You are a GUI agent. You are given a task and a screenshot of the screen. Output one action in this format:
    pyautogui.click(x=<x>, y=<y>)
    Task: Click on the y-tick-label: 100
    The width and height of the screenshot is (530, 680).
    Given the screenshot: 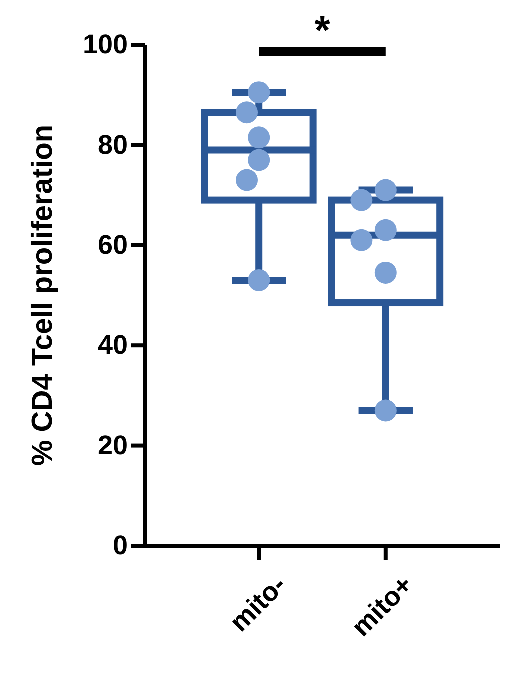 What is the action you would take?
    pyautogui.click(x=105, y=45)
    